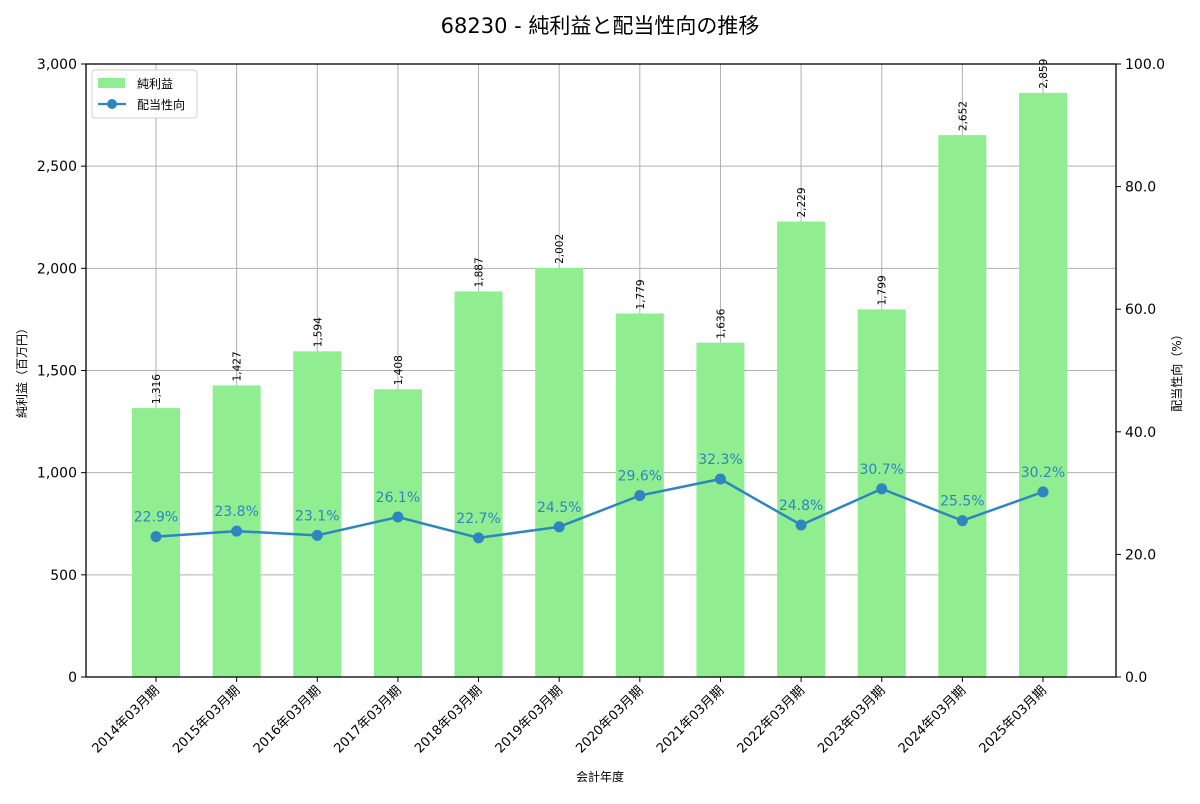 Image resolution: width=1200 pixels, height=804 pixels. What do you see at coordinates (112, 104) in the screenshot?
I see `legend-marker-icon` at bounding box center [112, 104].